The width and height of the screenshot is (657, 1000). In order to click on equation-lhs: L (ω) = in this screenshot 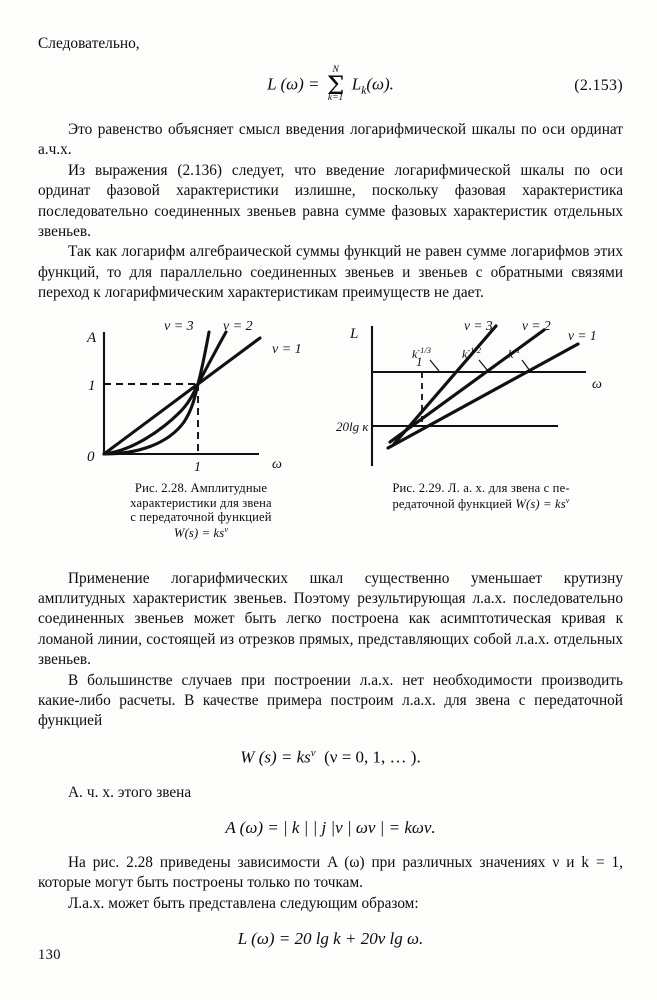, I will do `click(293, 85)`.